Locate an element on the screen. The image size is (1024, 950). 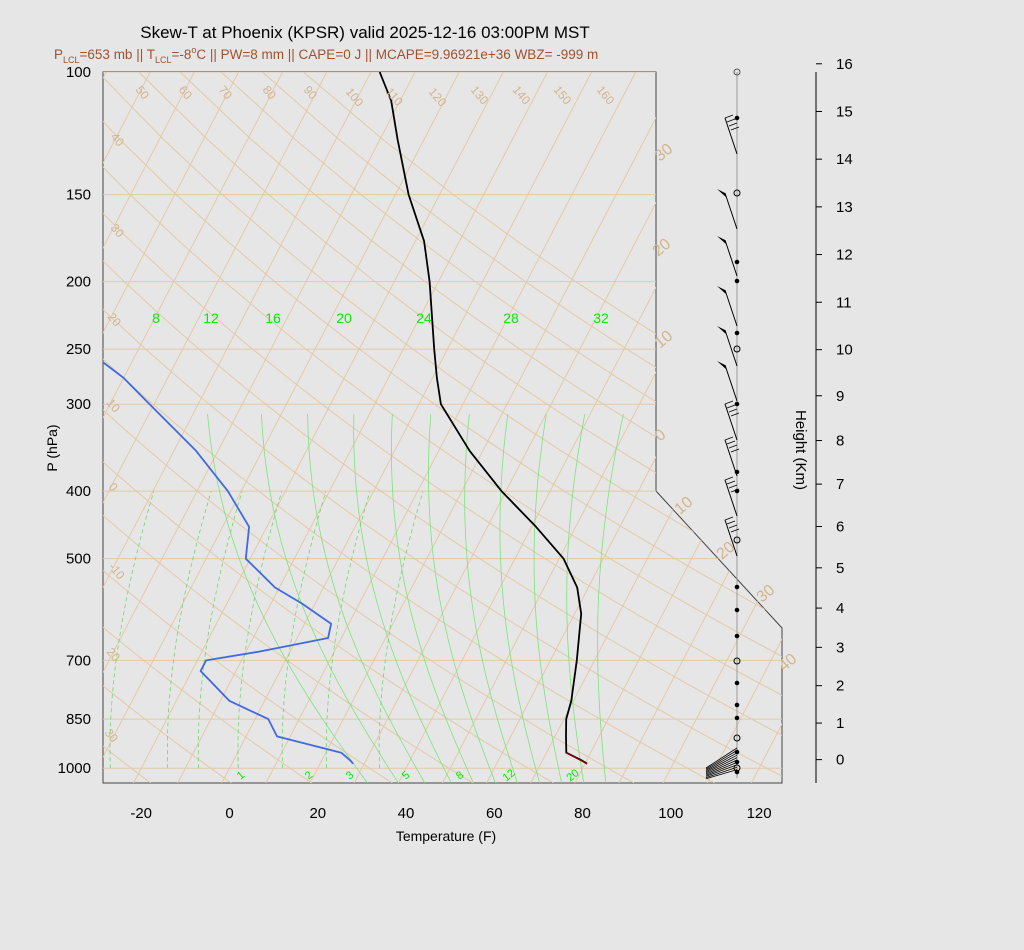
mixing-ratio-label: 16 is located at coordinates (273, 318).